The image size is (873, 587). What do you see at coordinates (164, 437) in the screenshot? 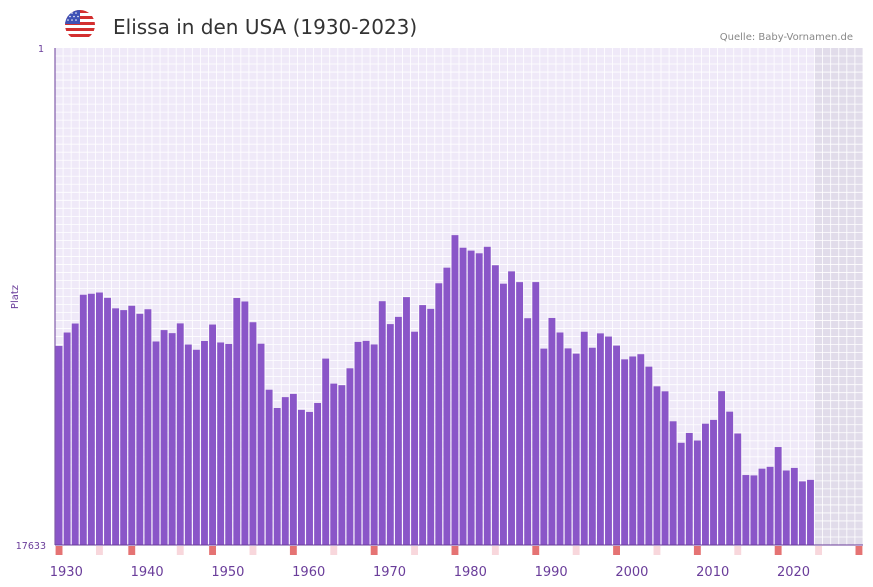
I see `bar-1942` at bounding box center [164, 437].